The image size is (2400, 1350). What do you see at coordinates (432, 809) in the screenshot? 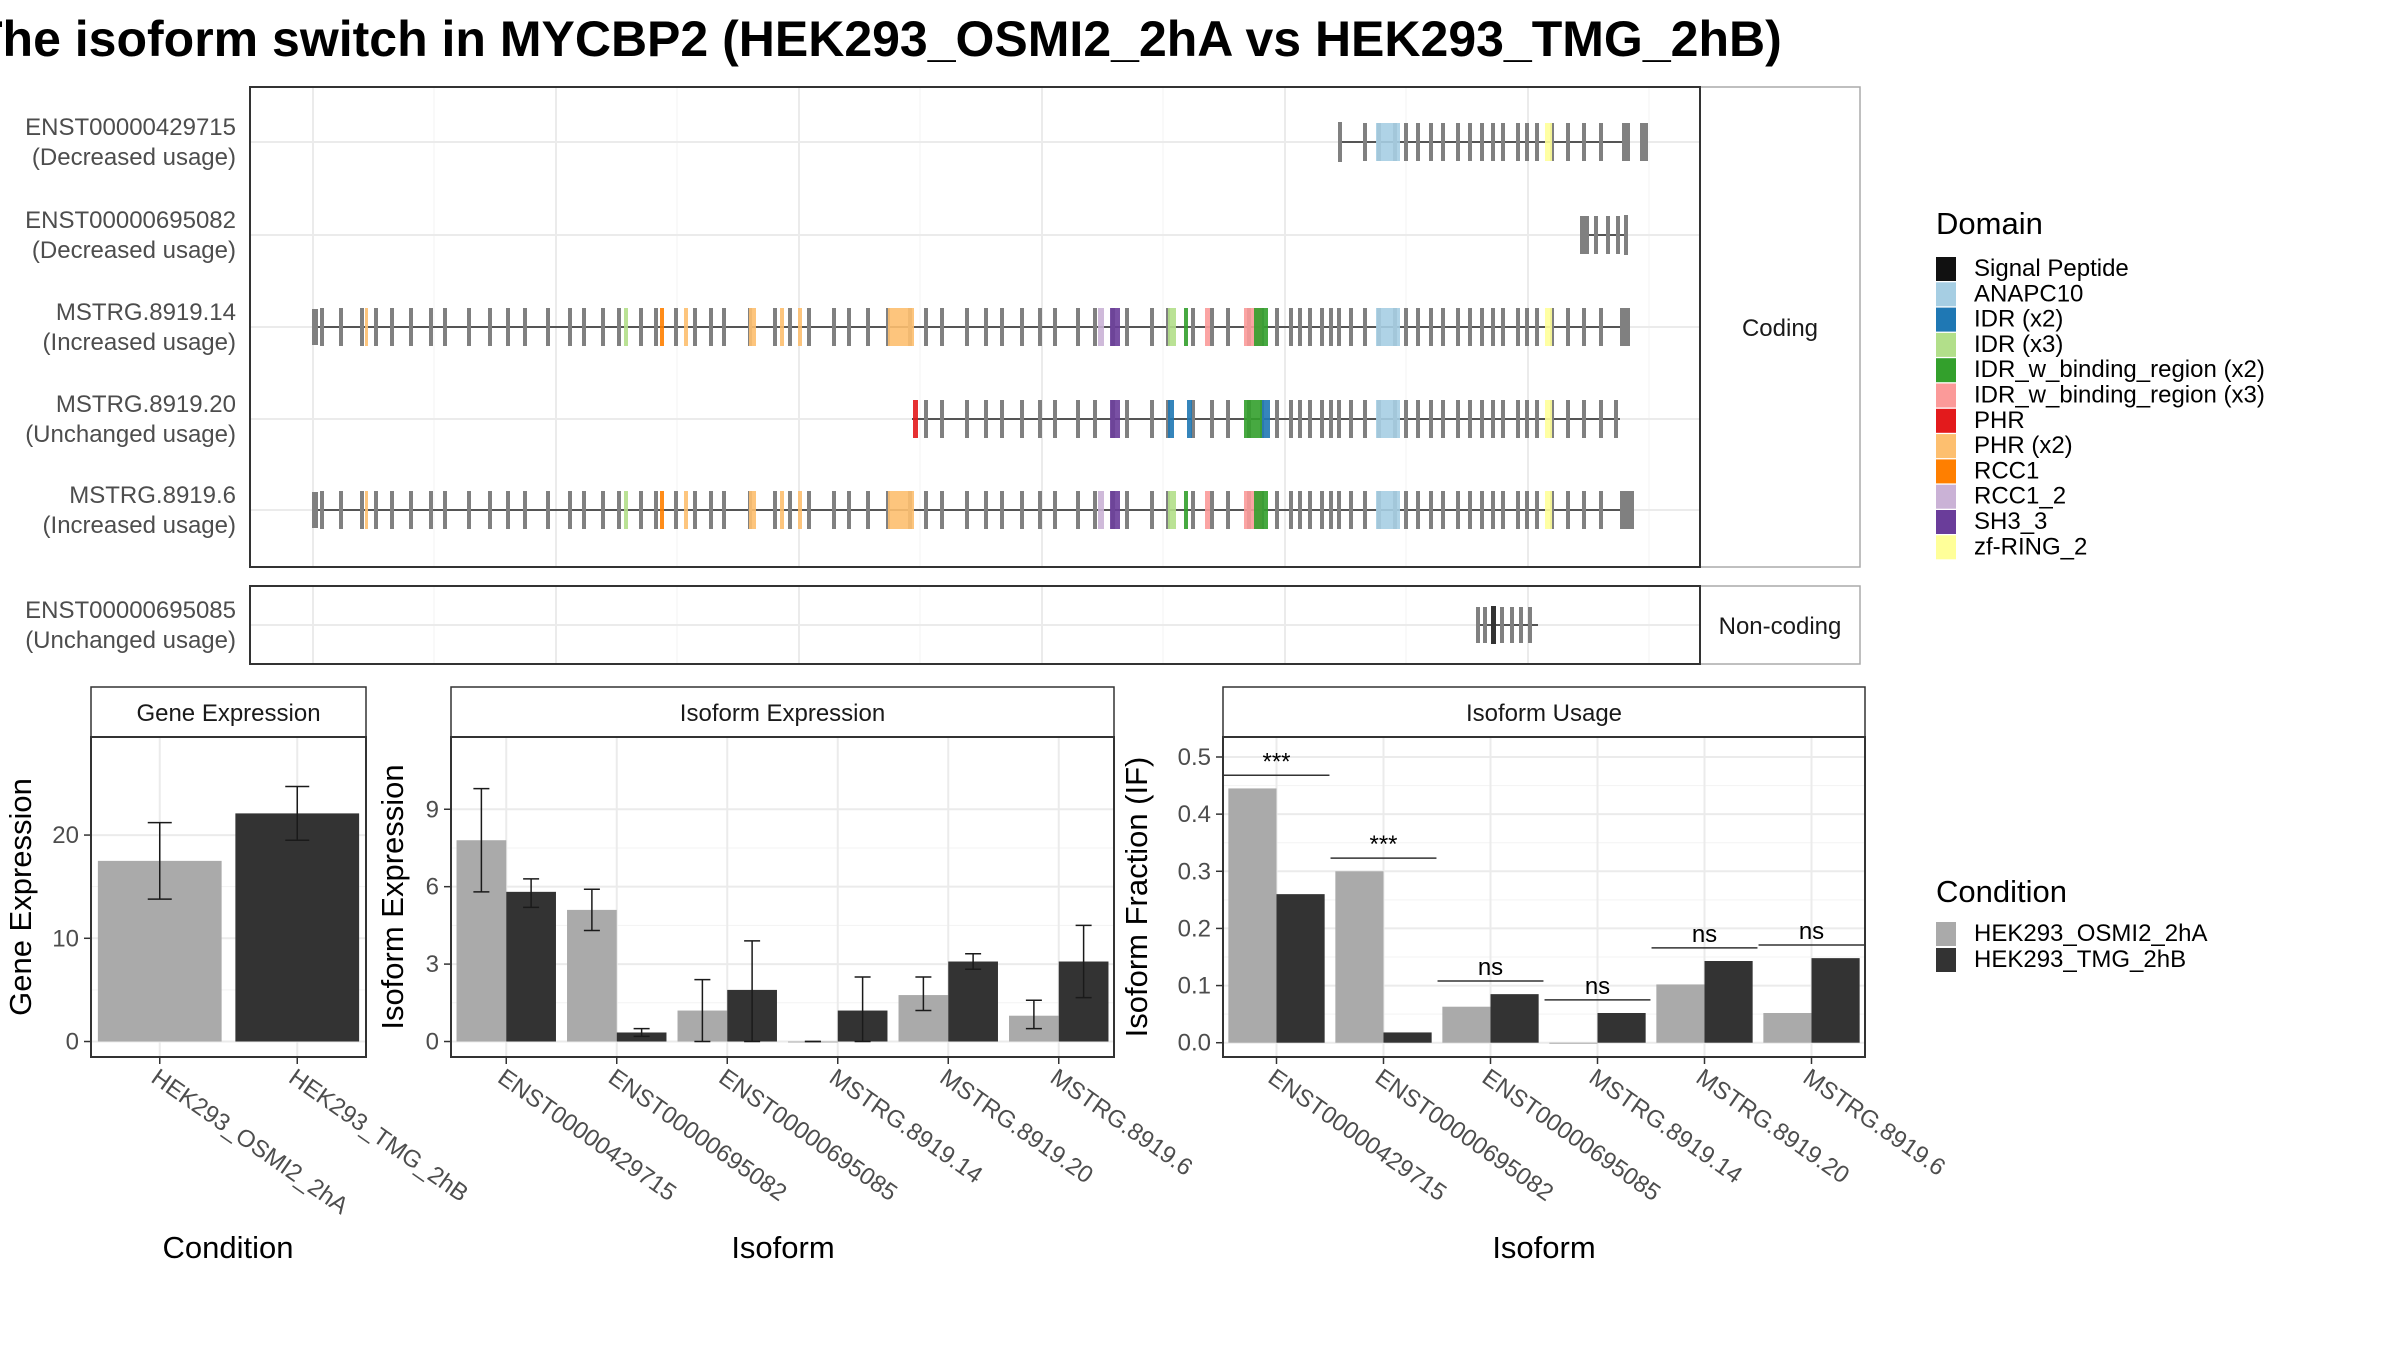
I see `y-tick-label: 9` at bounding box center [432, 809].